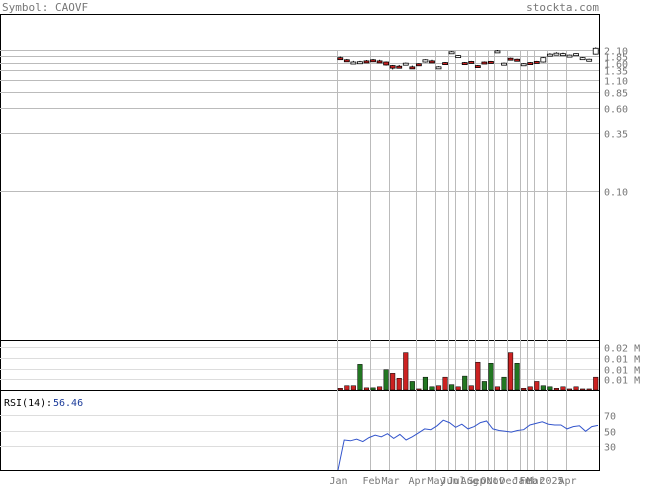 Image resolution: width=655 pixels, height=486 pixels. I want to click on price-tick-label: 1.60, so click(616, 65).